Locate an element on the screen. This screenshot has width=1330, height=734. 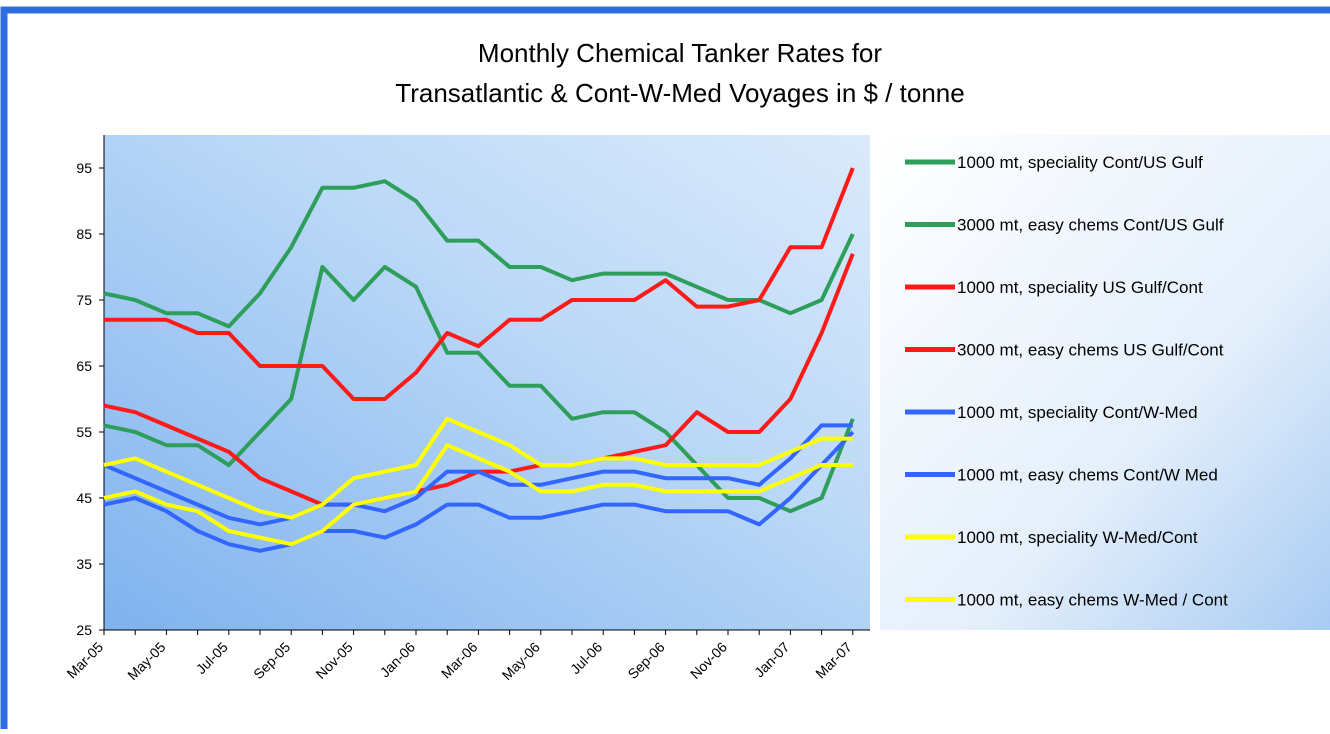
x-tick-label: Sep-05 is located at coordinates (271, 660).